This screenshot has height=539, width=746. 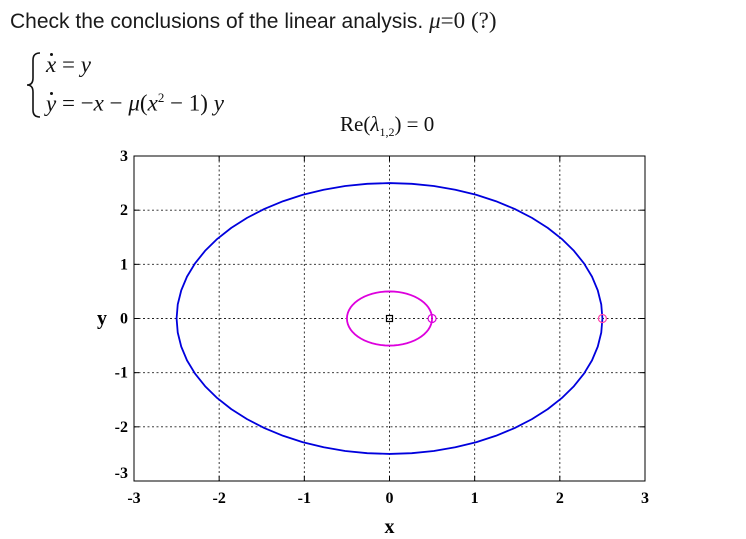 I want to click on x-tick-label: -1, so click(x=304, y=498).